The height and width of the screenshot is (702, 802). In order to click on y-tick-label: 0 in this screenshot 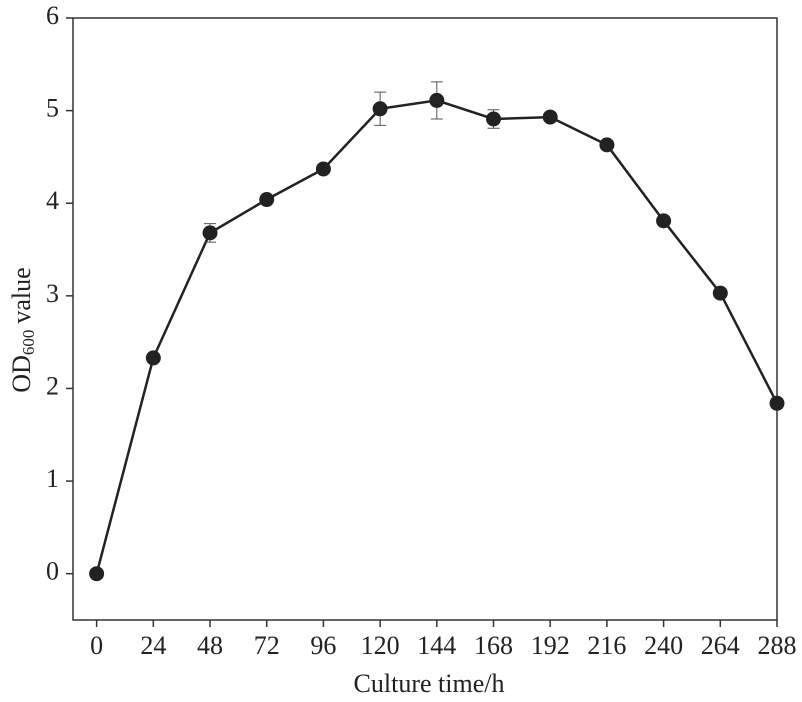, I will do `click(52, 571)`.